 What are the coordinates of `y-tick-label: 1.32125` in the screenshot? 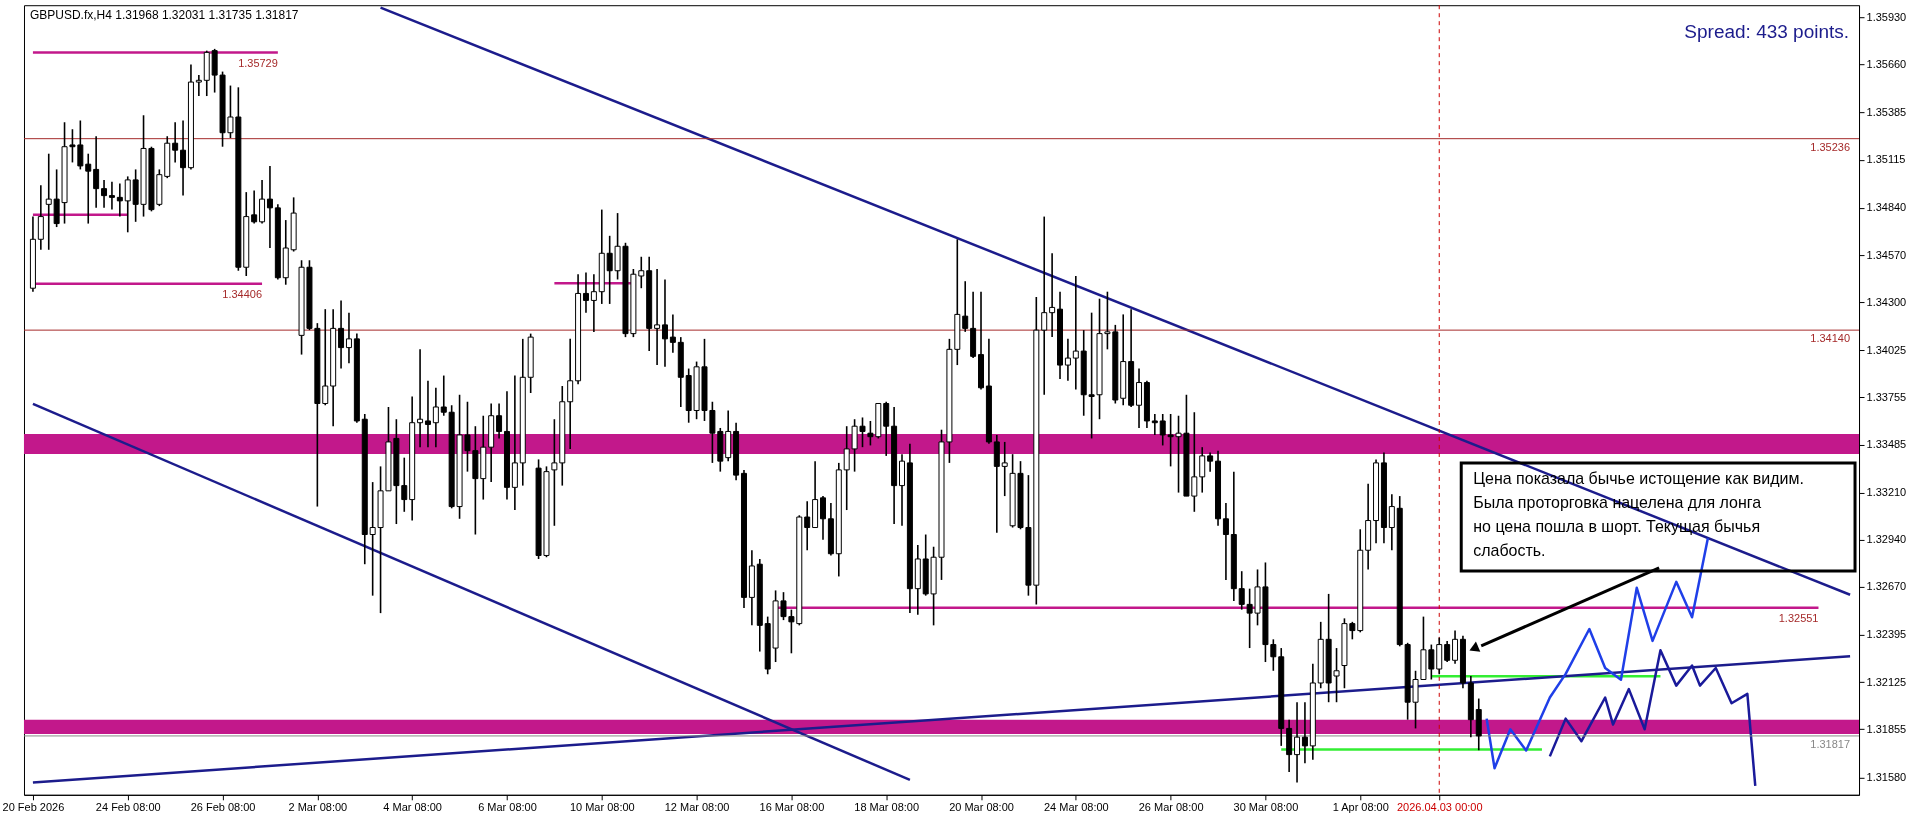 It's located at (1886, 681).